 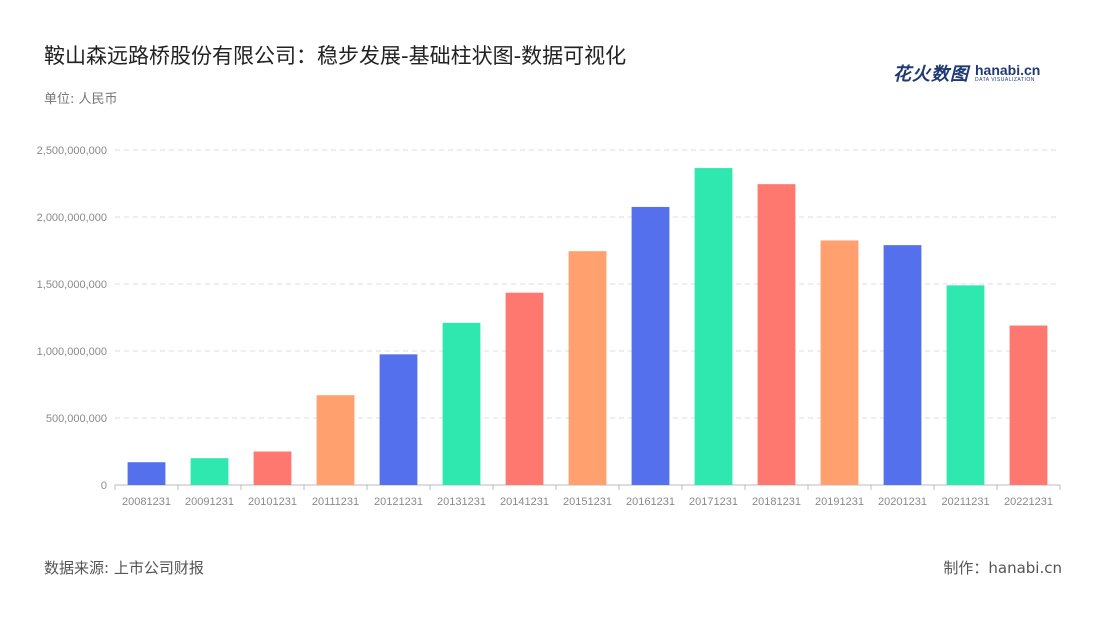 What do you see at coordinates (713, 502) in the screenshot?
I see `x-tick-label: 20171231` at bounding box center [713, 502].